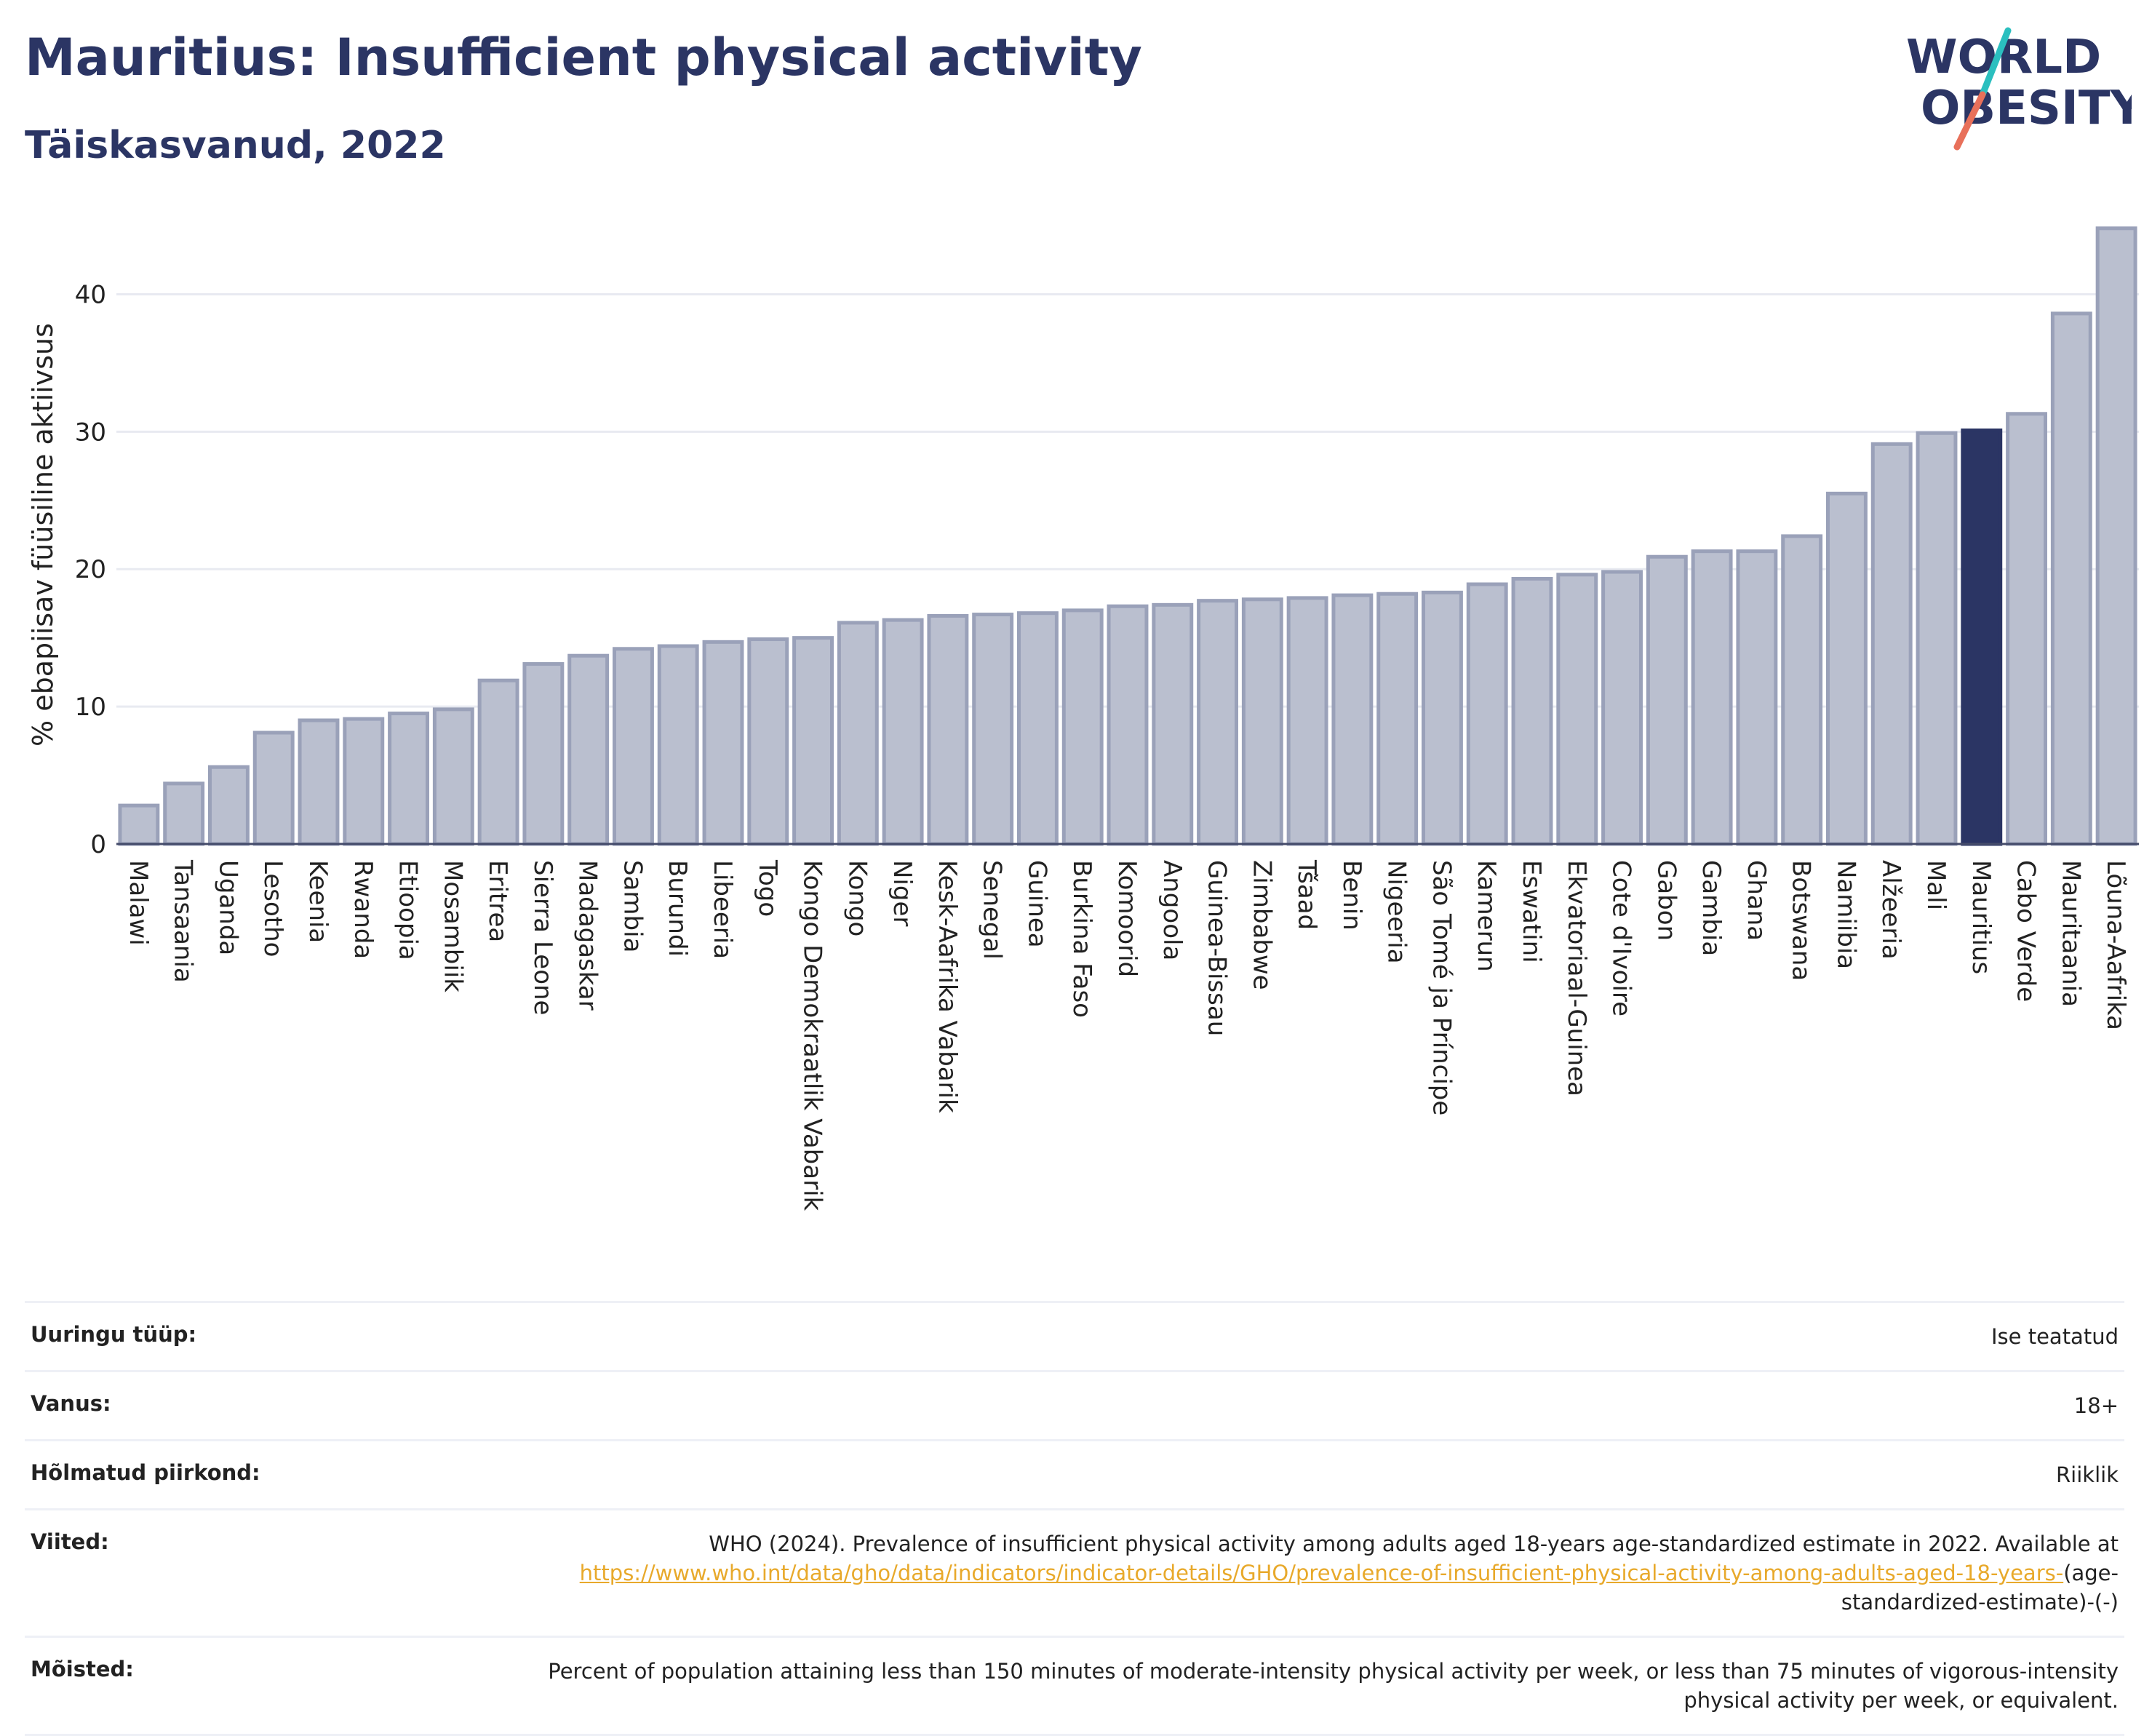 Image resolution: width=2152 pixels, height=1736 pixels. I want to click on bar-burundi, so click(678, 745).